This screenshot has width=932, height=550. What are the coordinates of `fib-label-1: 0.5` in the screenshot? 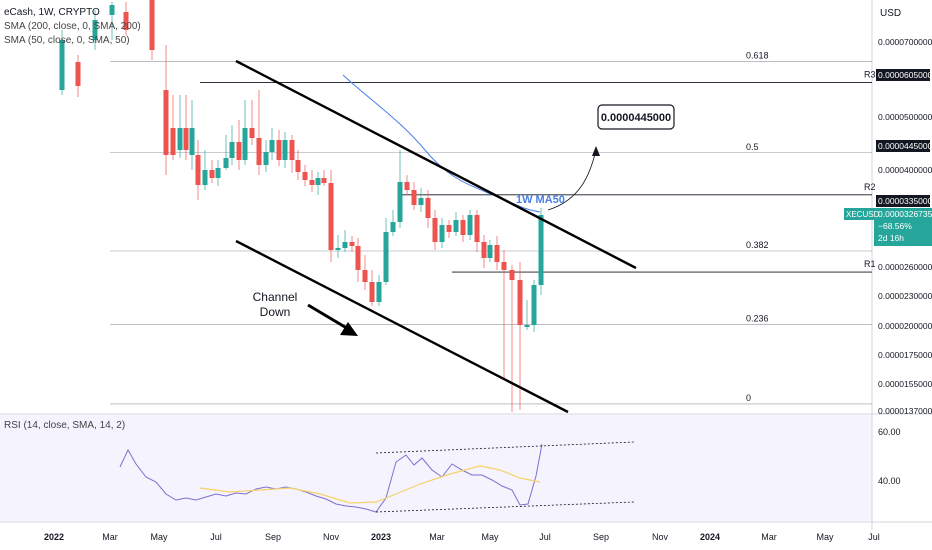 It's located at (752, 147).